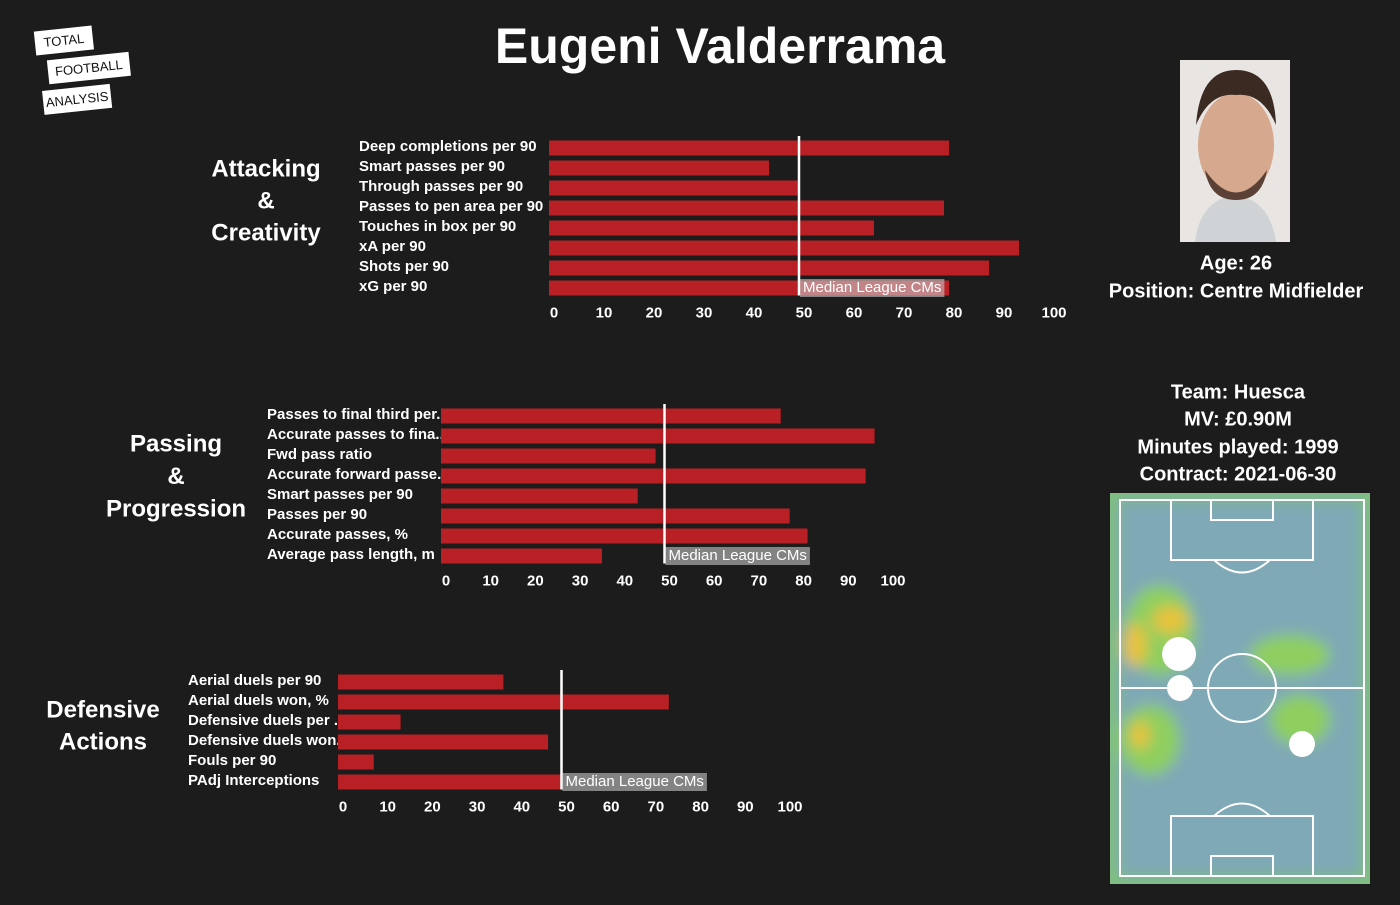  What do you see at coordinates (356, 414) in the screenshot?
I see `category-label: Passes to final third per..` at bounding box center [356, 414].